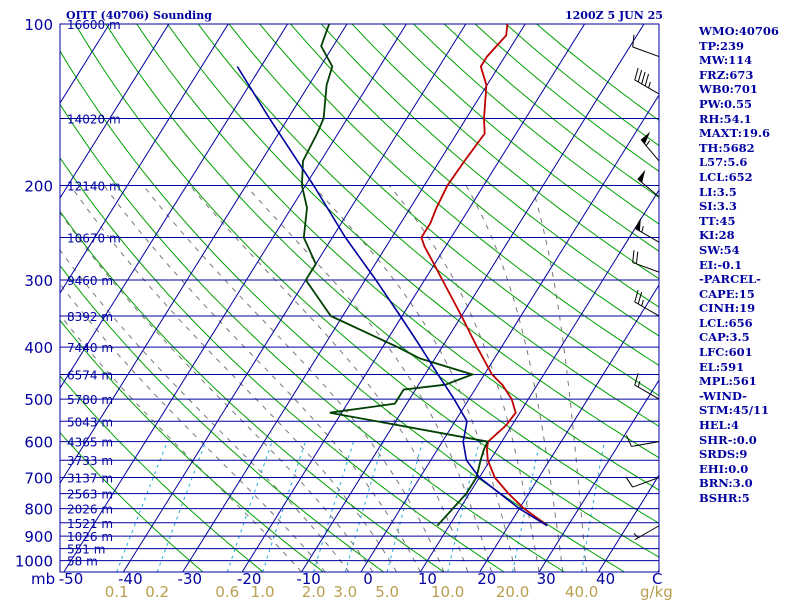 The width and height of the screenshot is (800, 600). I want to click on index-item: WB0:701, so click(728, 89).